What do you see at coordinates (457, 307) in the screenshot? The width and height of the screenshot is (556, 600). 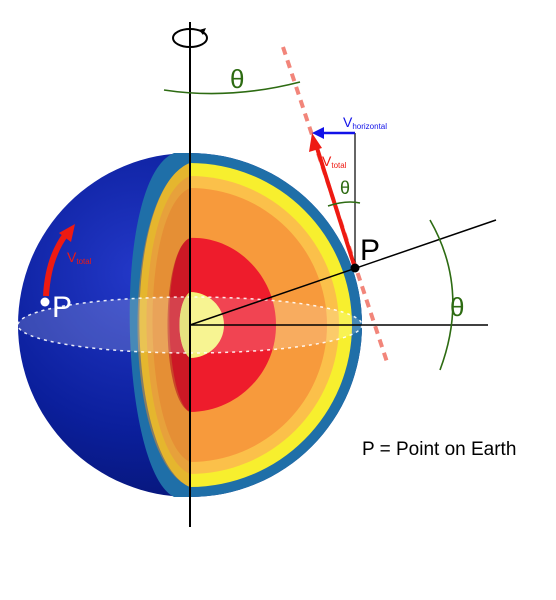 I see `theta-right-label: θ` at bounding box center [457, 307].